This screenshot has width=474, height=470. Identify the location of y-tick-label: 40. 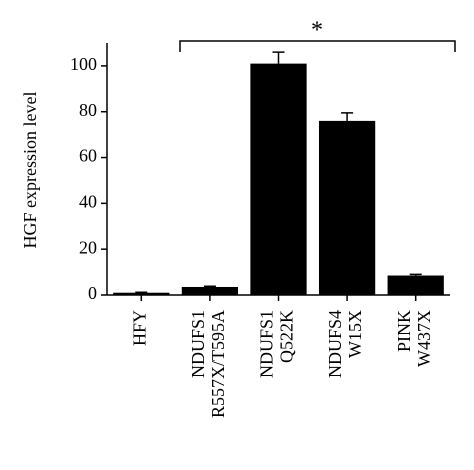
(88, 201).